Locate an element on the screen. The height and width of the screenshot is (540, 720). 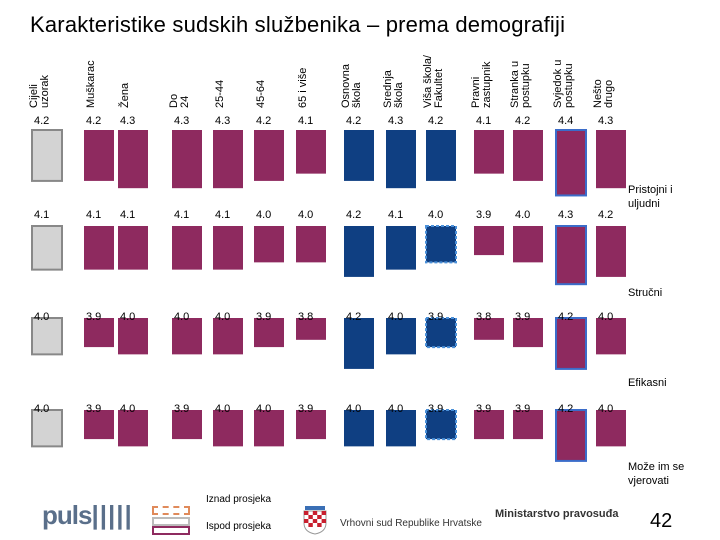
row-label: Stručni is located at coordinates (645, 293).